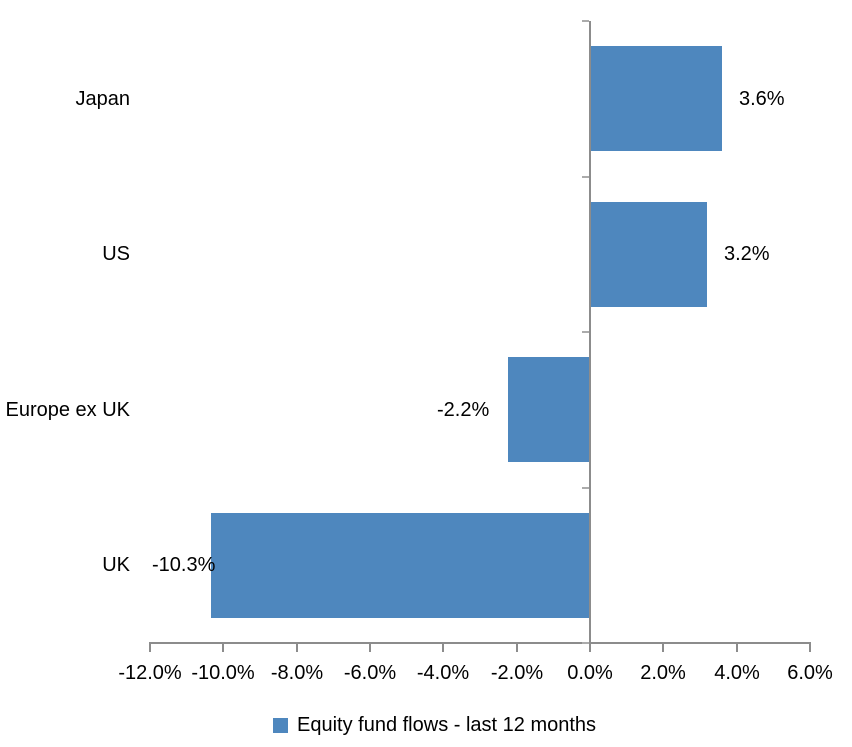 The image size is (852, 747). Describe the element at coordinates (480, 643) in the screenshot. I see `x-axis-line` at that location.